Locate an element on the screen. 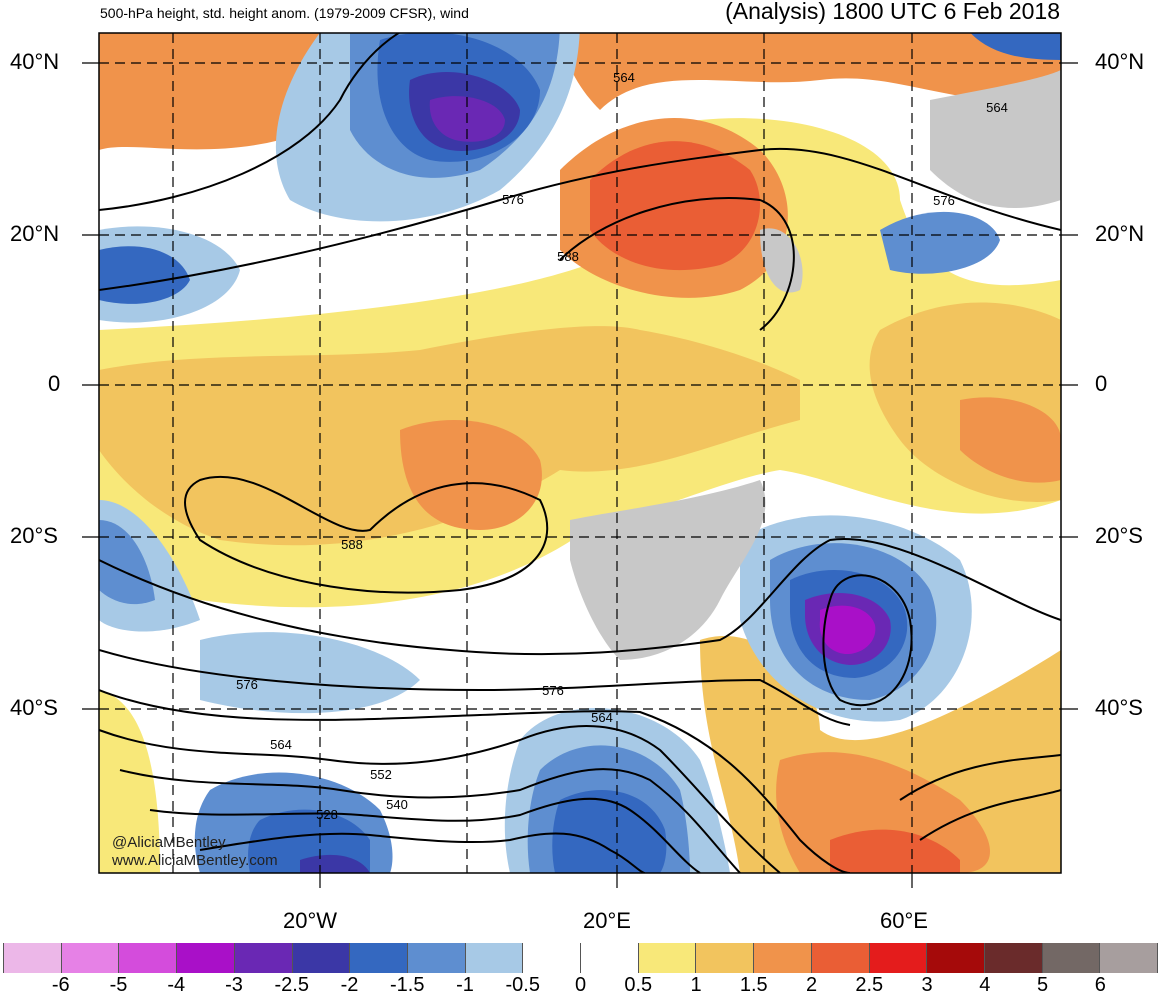  colorbar-tick-label: 2.5 is located at coordinates (869, 985).